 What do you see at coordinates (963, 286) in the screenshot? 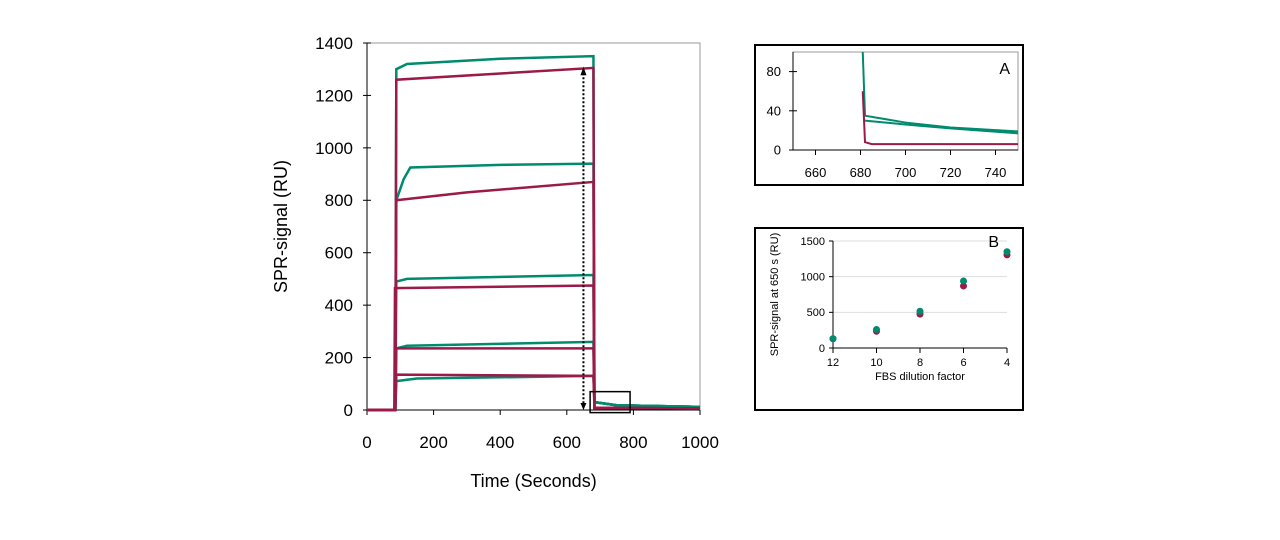
I see `data-point-crimson` at bounding box center [963, 286].